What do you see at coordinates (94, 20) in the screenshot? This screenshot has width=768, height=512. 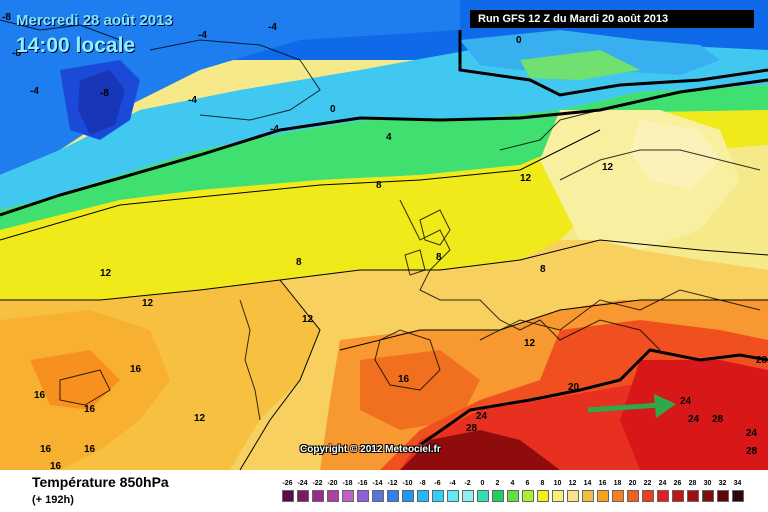 I see `forecast-date: Mercredi 28 août 2013` at bounding box center [94, 20].